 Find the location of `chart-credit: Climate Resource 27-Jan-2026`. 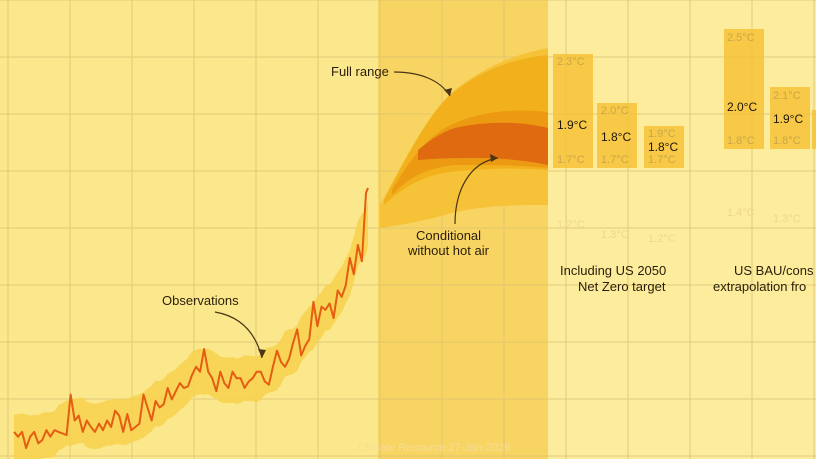

chart-credit: Climate Resource 27-Jan-2026 is located at coordinates (434, 448).